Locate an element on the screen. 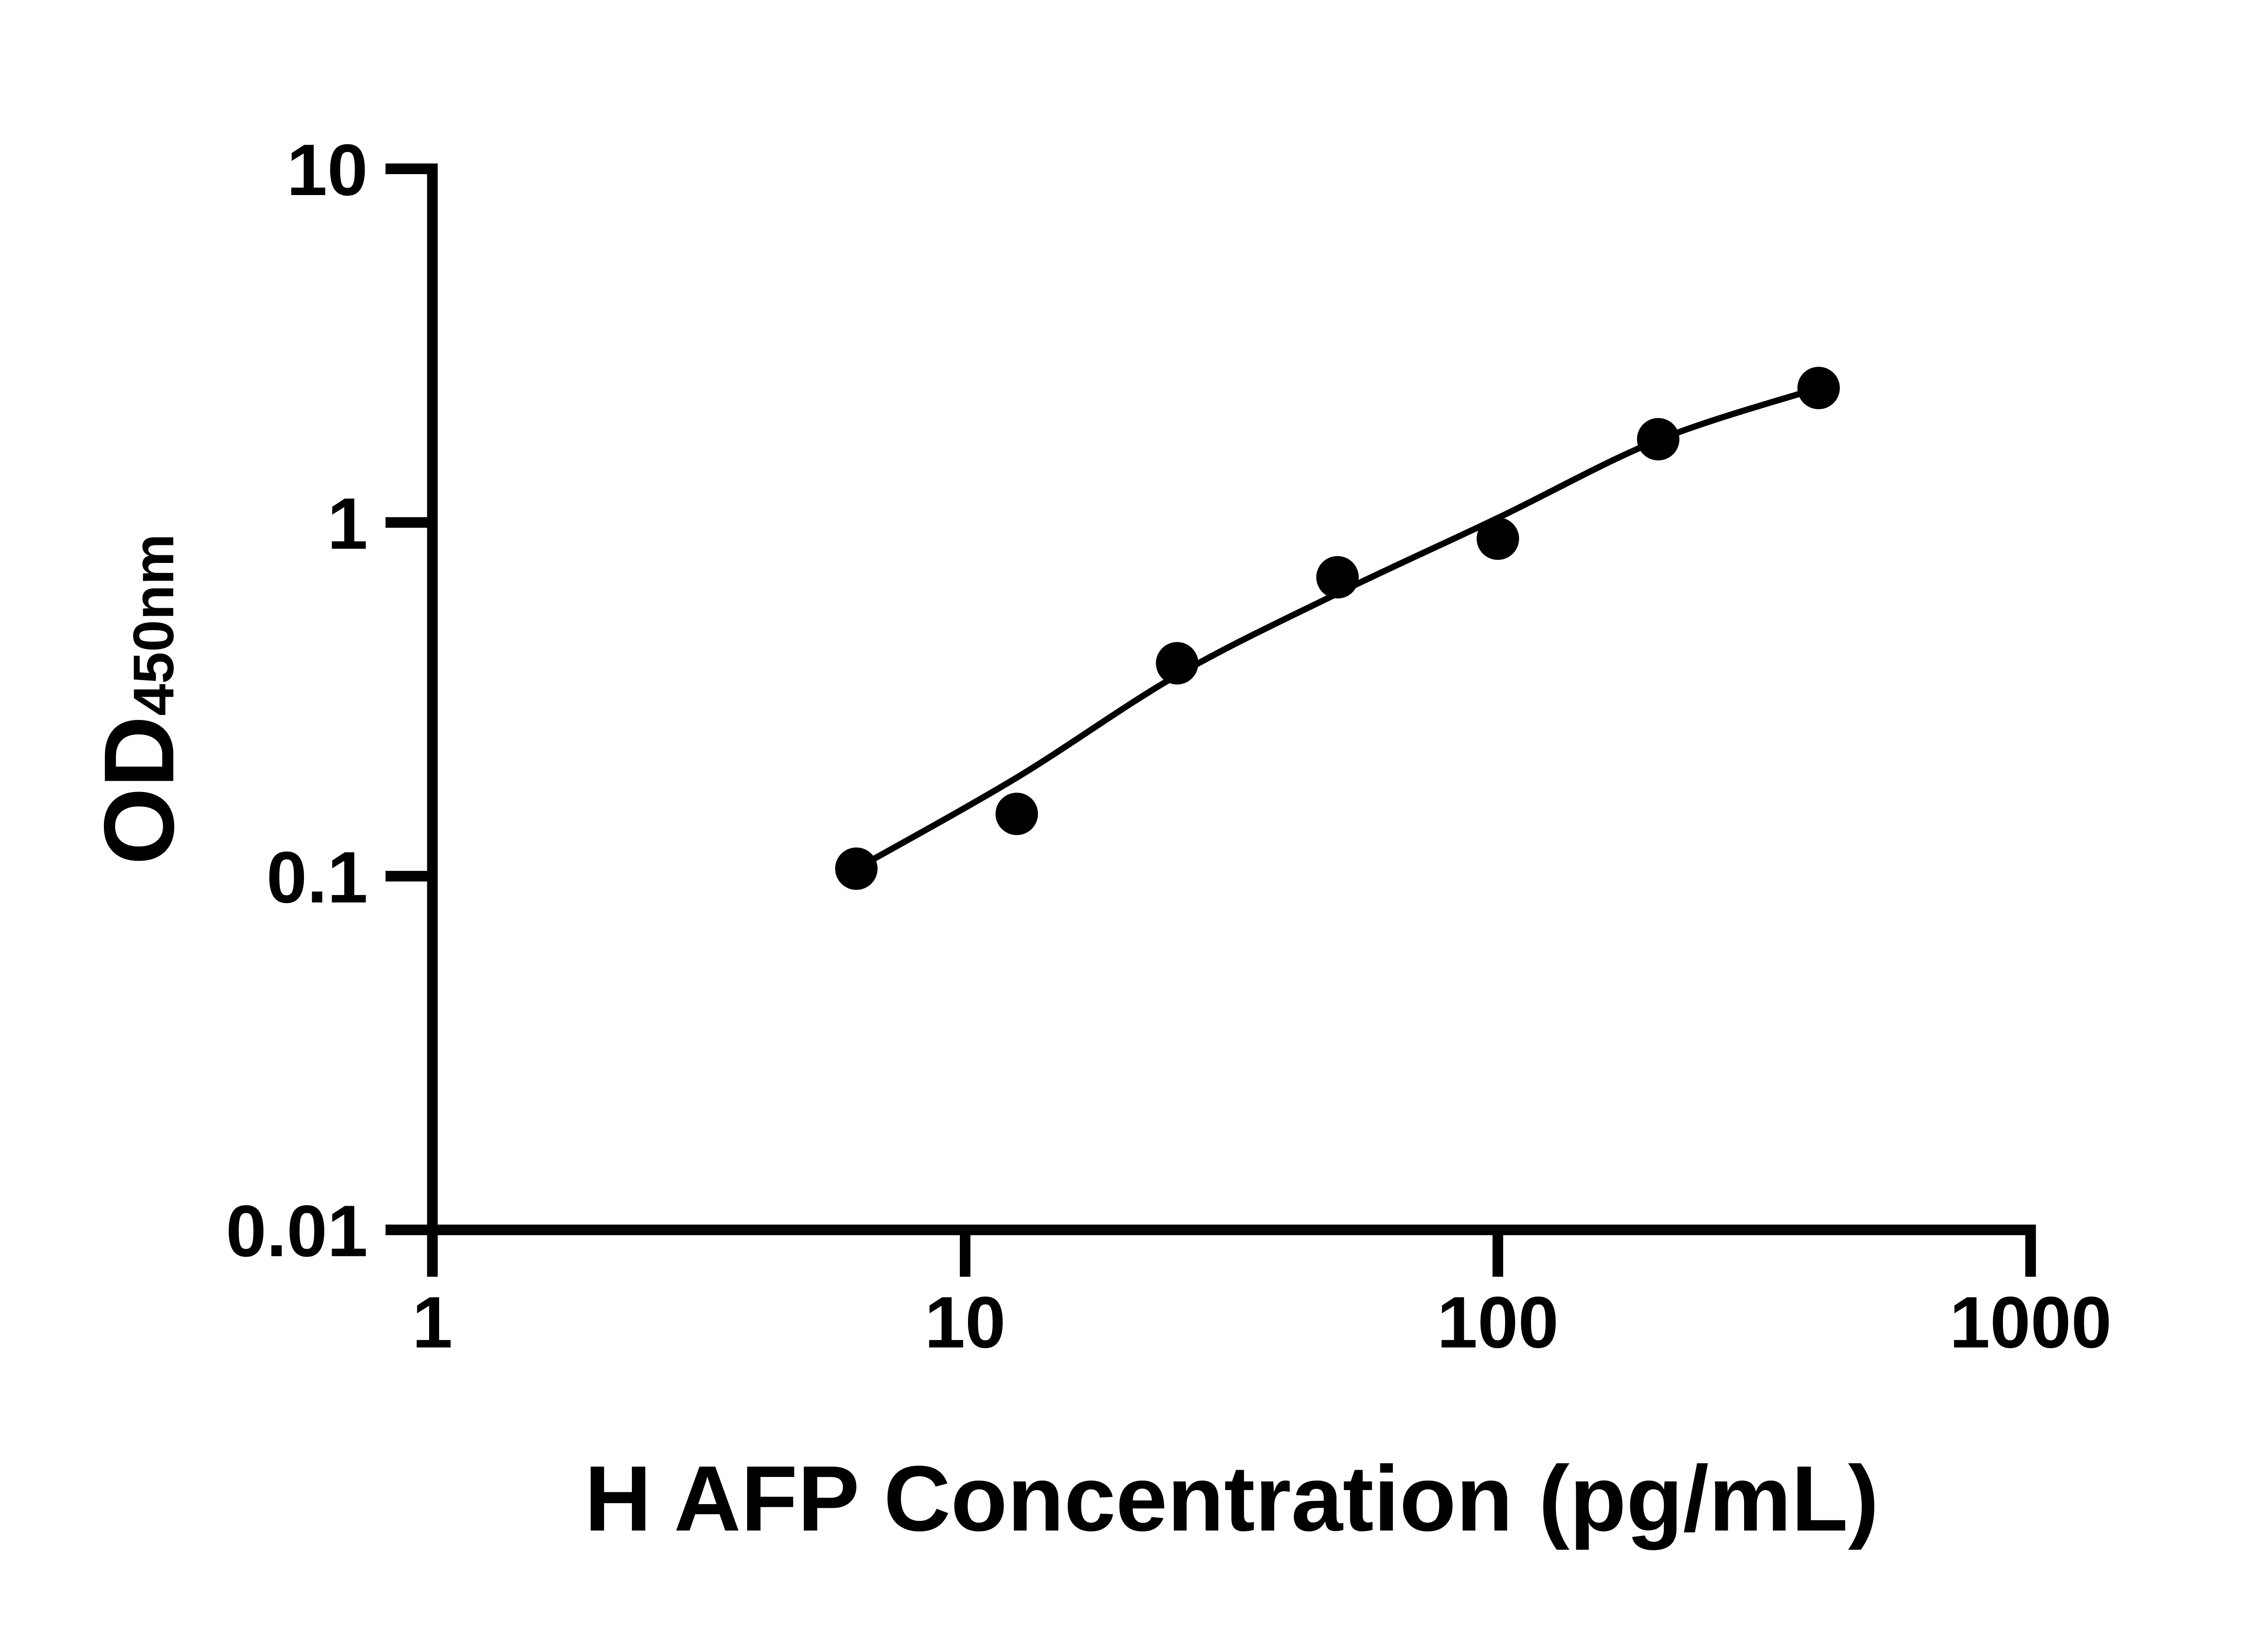 The width and height of the screenshot is (2268, 1633). y-axis-title: OD450nm is located at coordinates (139, 699).